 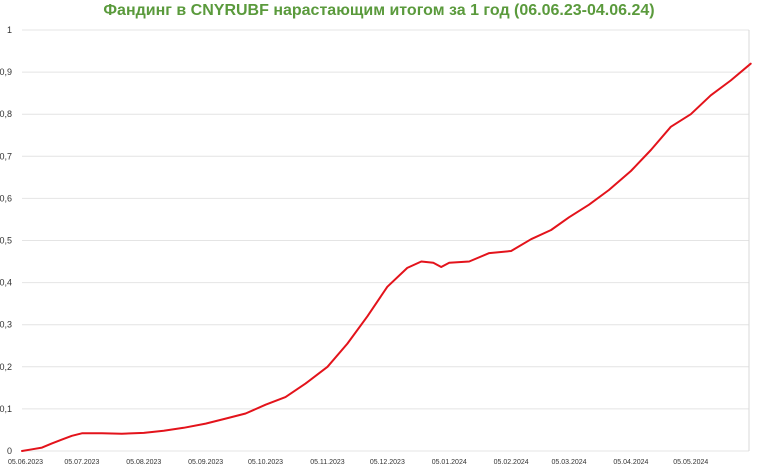 What do you see at coordinates (6, 283) in the screenshot?
I see `y-tick-label: 0,4` at bounding box center [6, 283].